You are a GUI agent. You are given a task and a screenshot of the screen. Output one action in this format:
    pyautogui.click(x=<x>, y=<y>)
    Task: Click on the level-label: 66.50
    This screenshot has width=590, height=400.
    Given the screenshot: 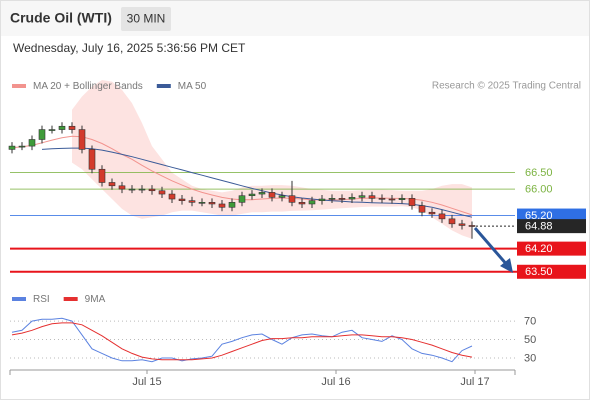 What is the action you would take?
    pyautogui.click(x=539, y=173)
    